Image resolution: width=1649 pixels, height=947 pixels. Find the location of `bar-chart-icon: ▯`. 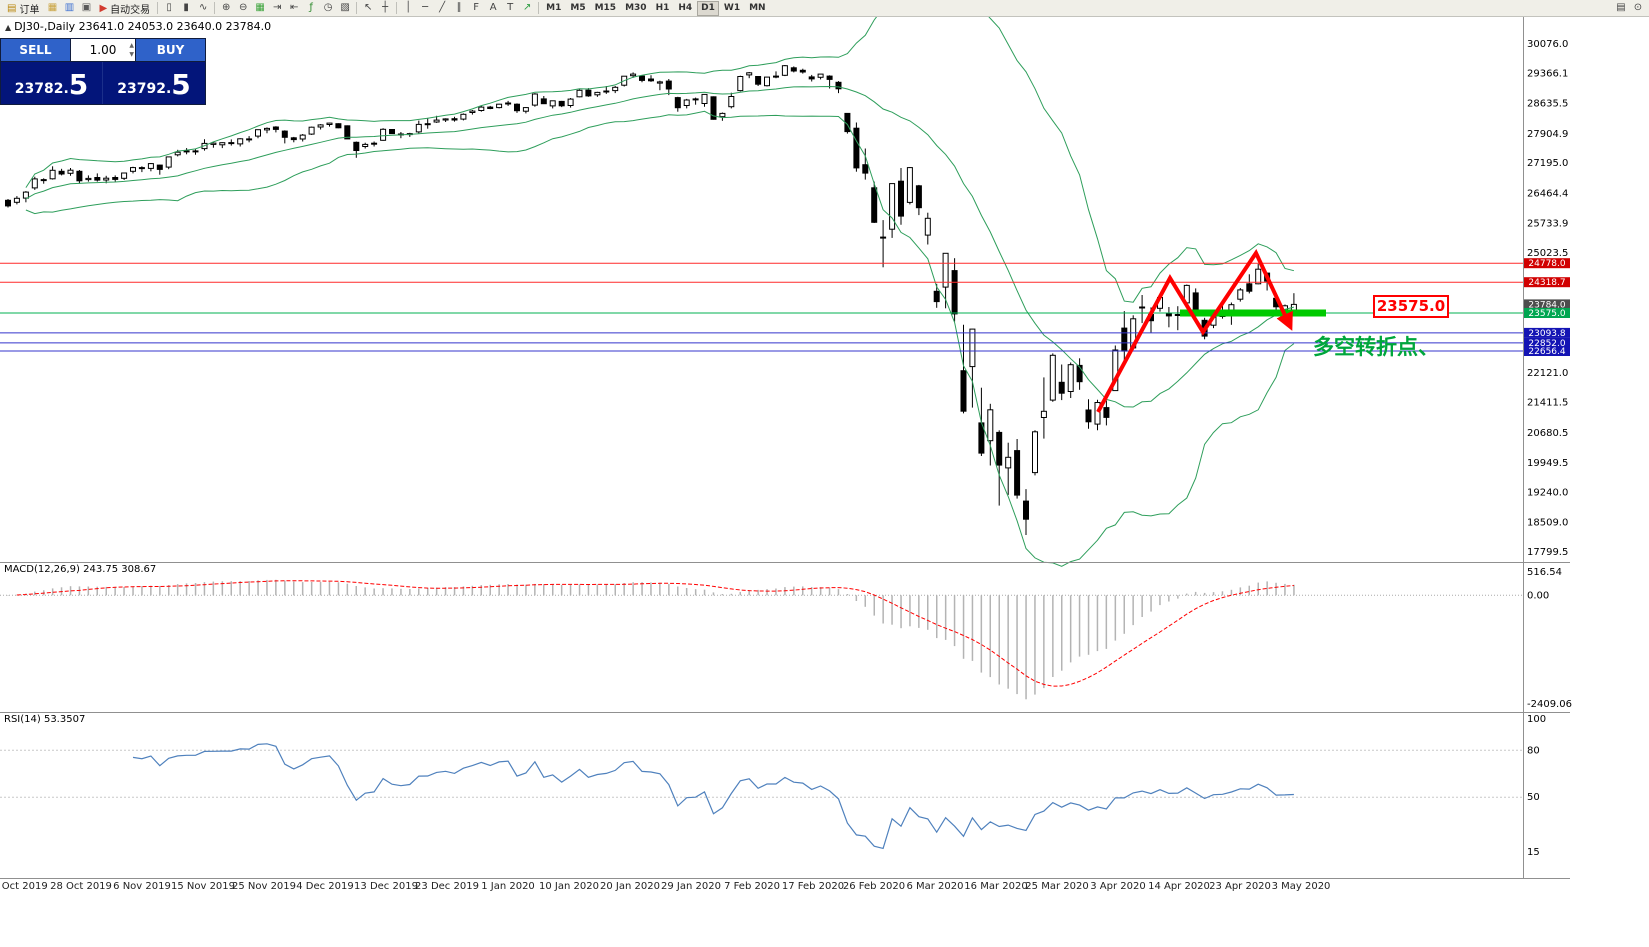

bar-chart-icon: ▯ is located at coordinates (169, 7).